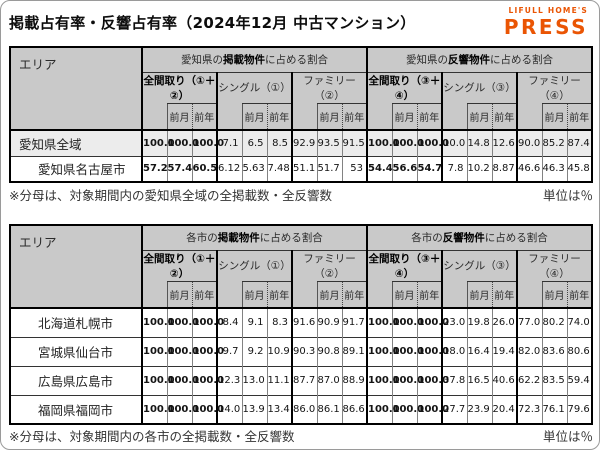 The width and height of the screenshot is (600, 450). Describe the element at coordinates (554, 351) in the screenshot. I see `value-cell: 83.6` at that location.